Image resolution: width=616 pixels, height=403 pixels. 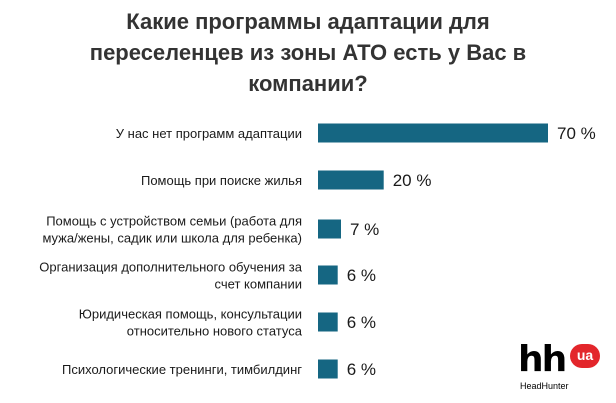 What do you see at coordinates (412, 180) in the screenshot?
I see `value-label-2: 20 %` at bounding box center [412, 180].